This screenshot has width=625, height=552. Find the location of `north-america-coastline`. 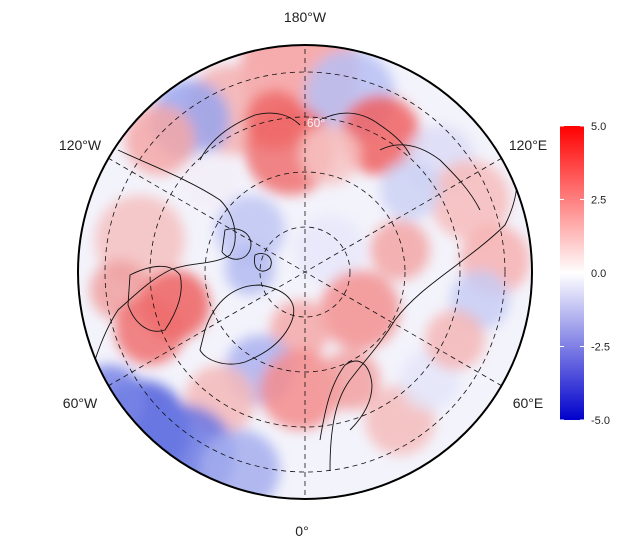

north-america-coastline is located at coordinates (165, 255).